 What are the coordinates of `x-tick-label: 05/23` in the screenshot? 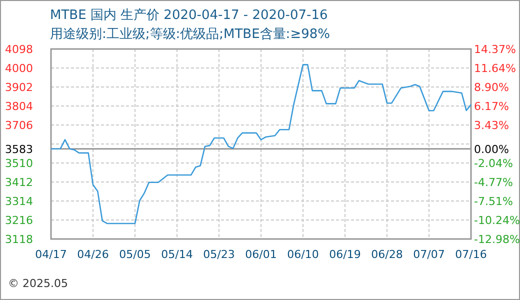 It's located at (219, 254).